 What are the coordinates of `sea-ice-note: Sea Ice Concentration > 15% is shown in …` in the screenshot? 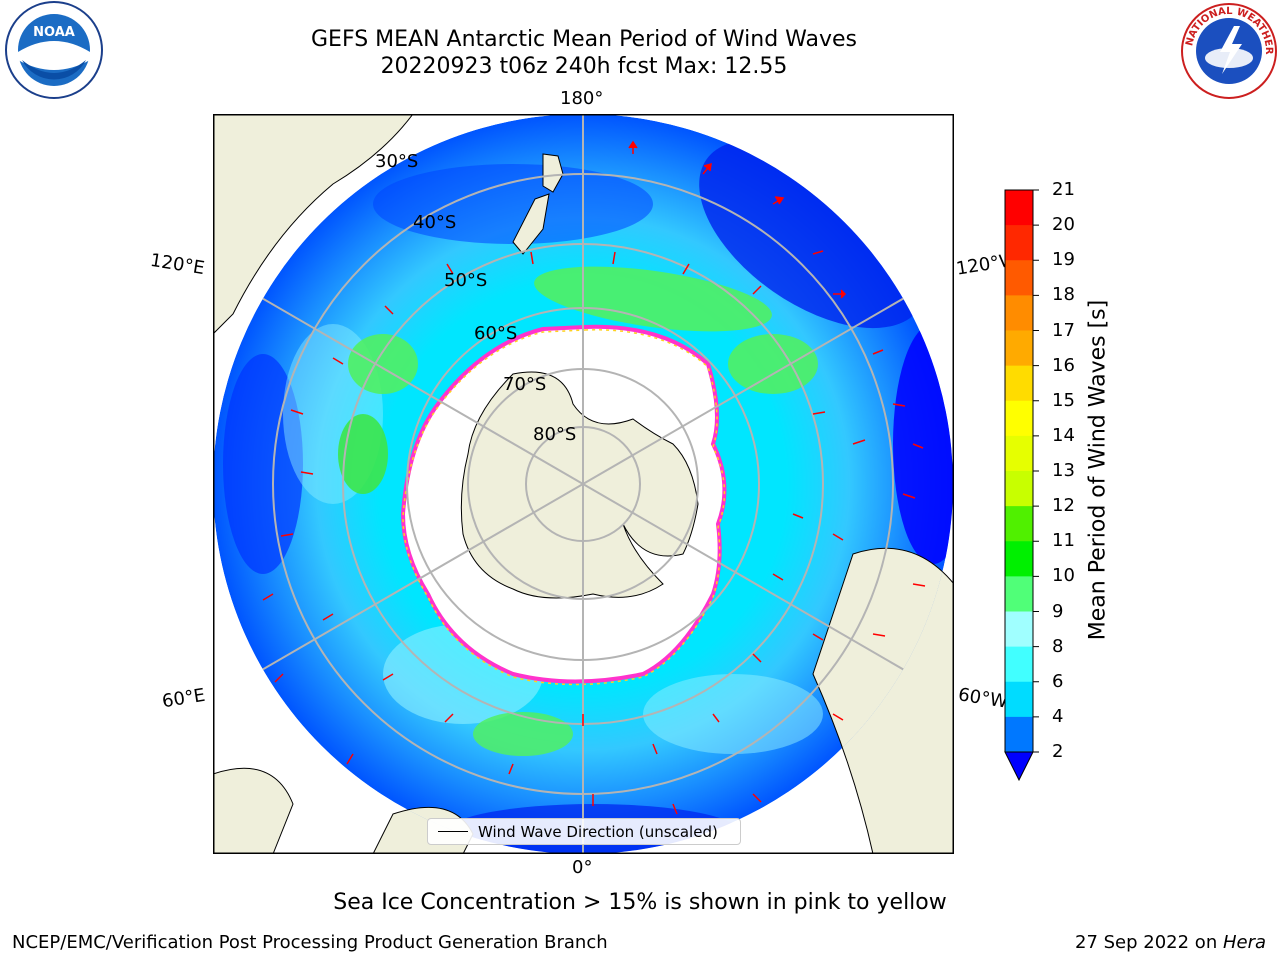 It's located at (640, 902).